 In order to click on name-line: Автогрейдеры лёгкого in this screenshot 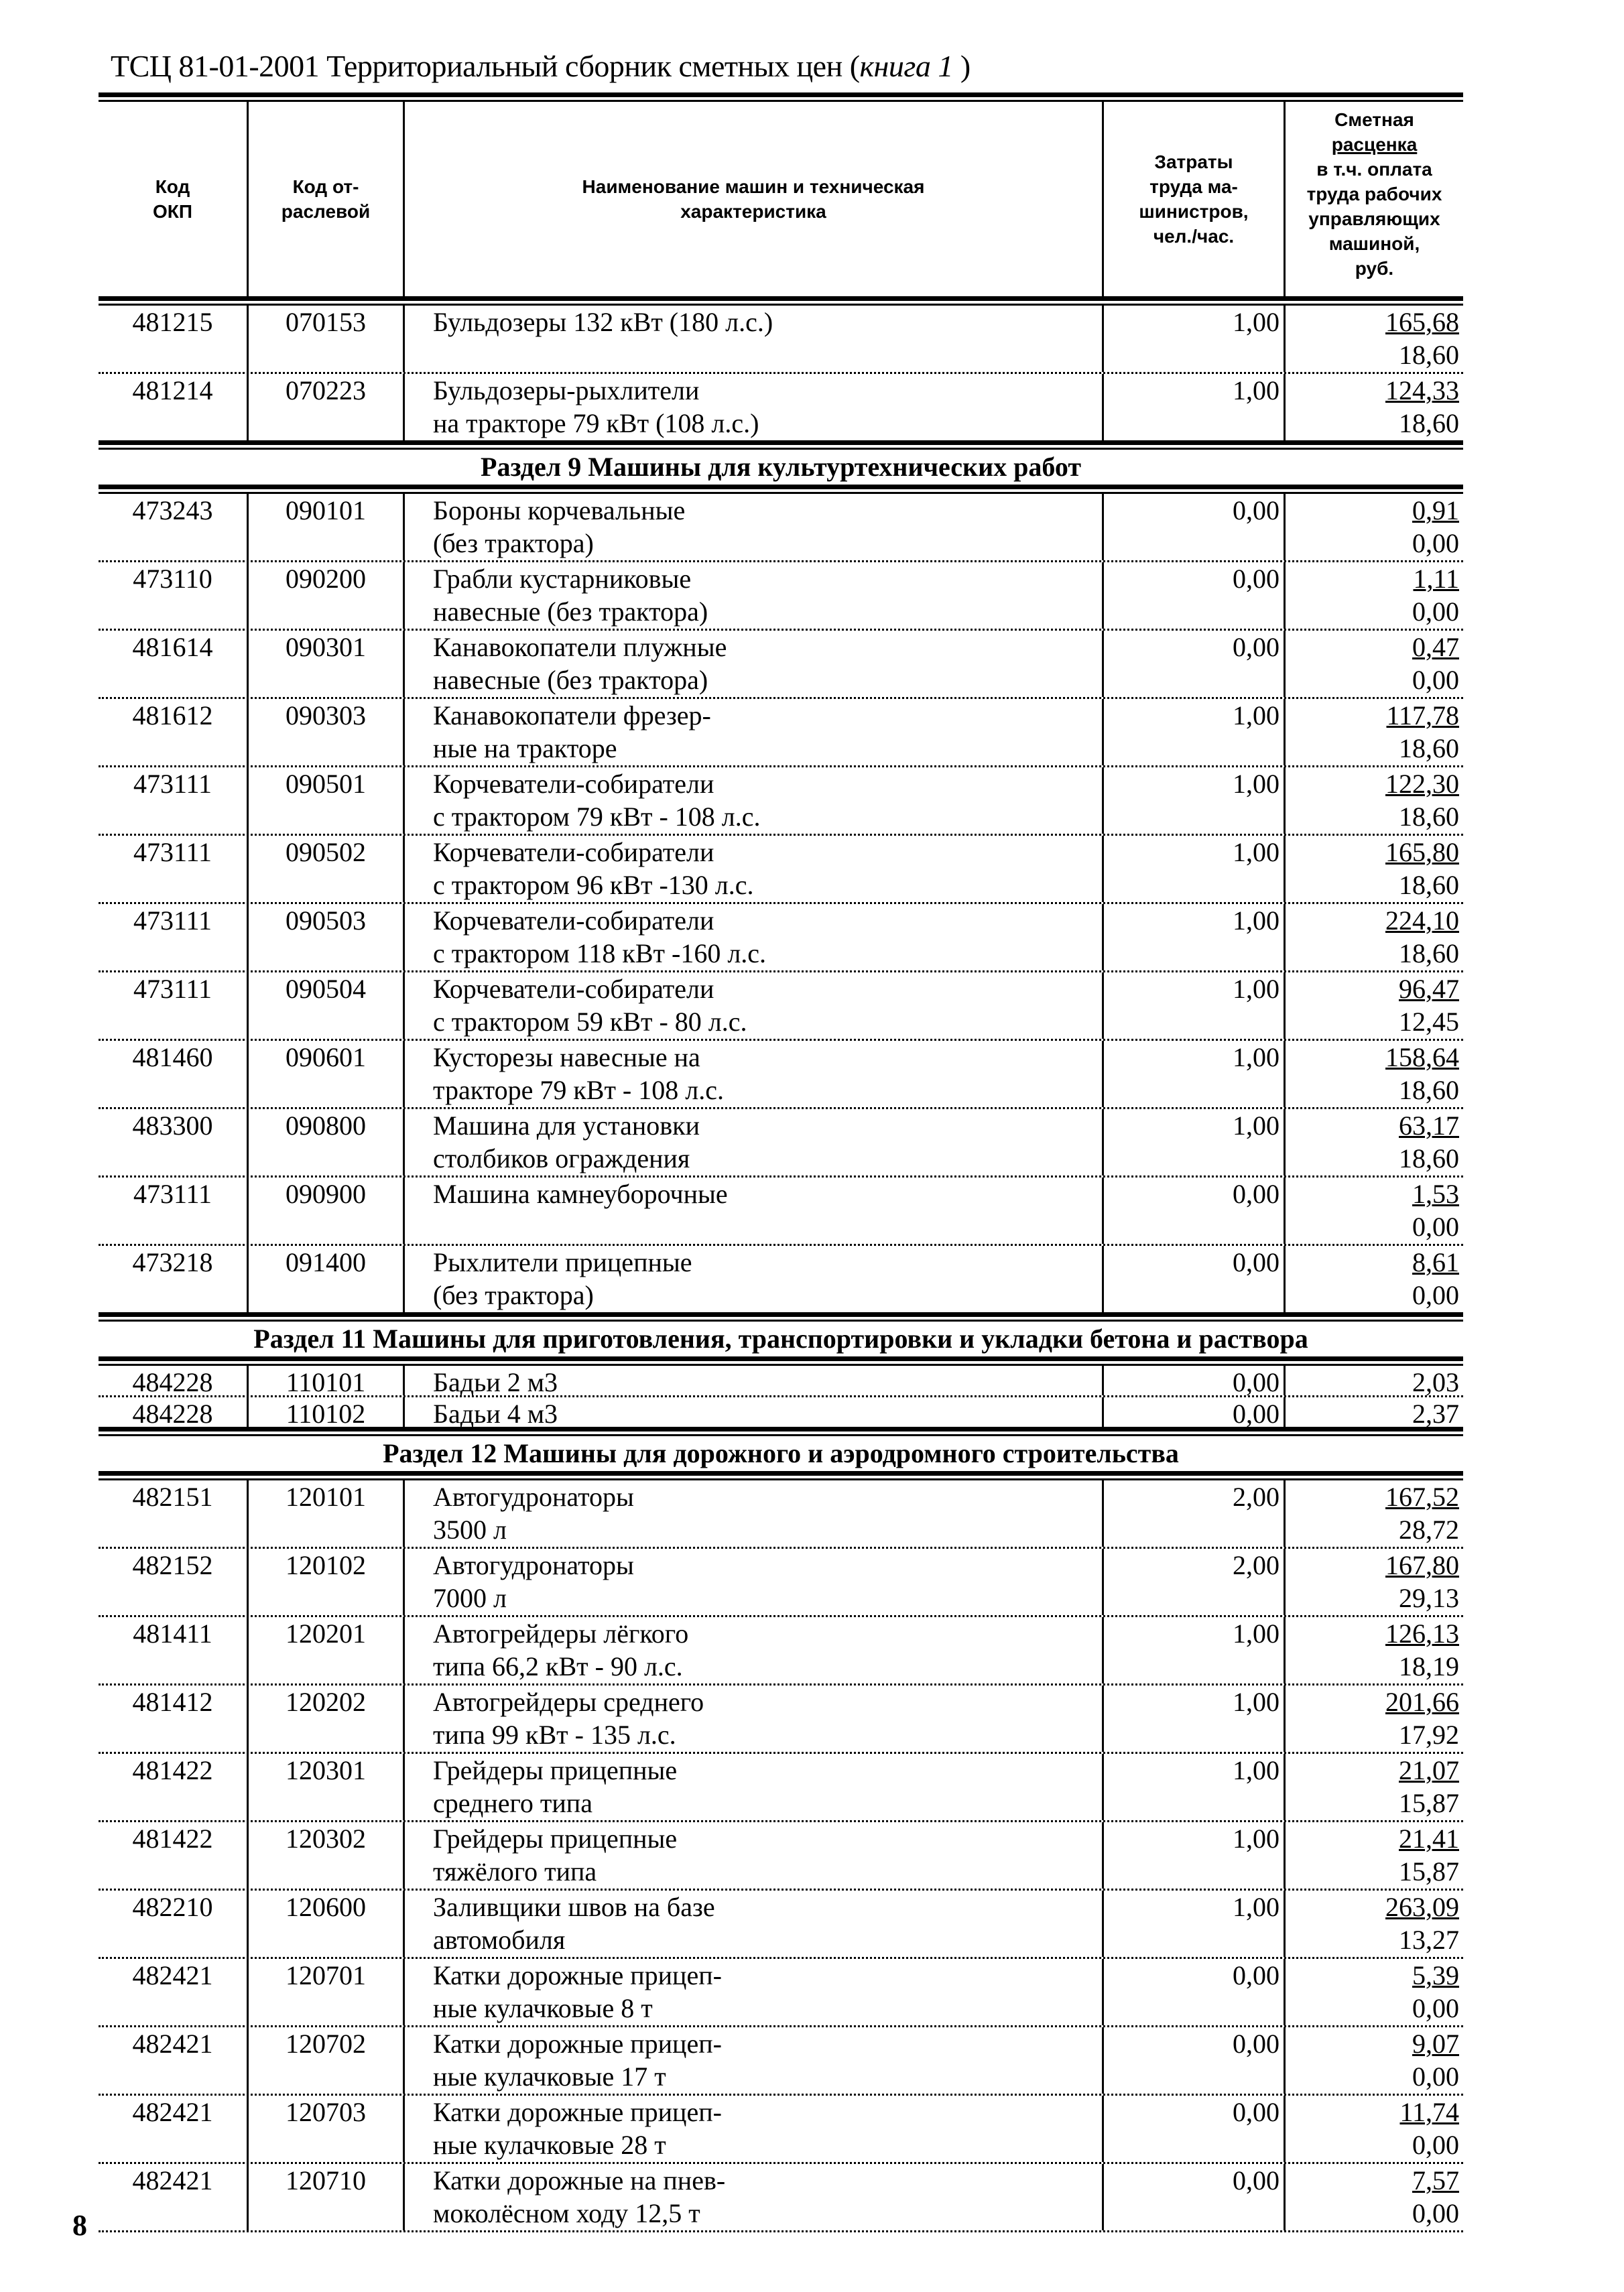, I will do `click(561, 1633)`.